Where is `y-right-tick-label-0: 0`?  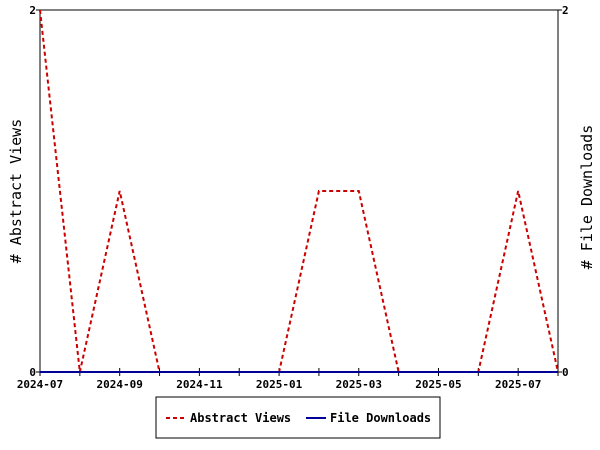 y-right-tick-label-0: 0 is located at coordinates (565, 372).